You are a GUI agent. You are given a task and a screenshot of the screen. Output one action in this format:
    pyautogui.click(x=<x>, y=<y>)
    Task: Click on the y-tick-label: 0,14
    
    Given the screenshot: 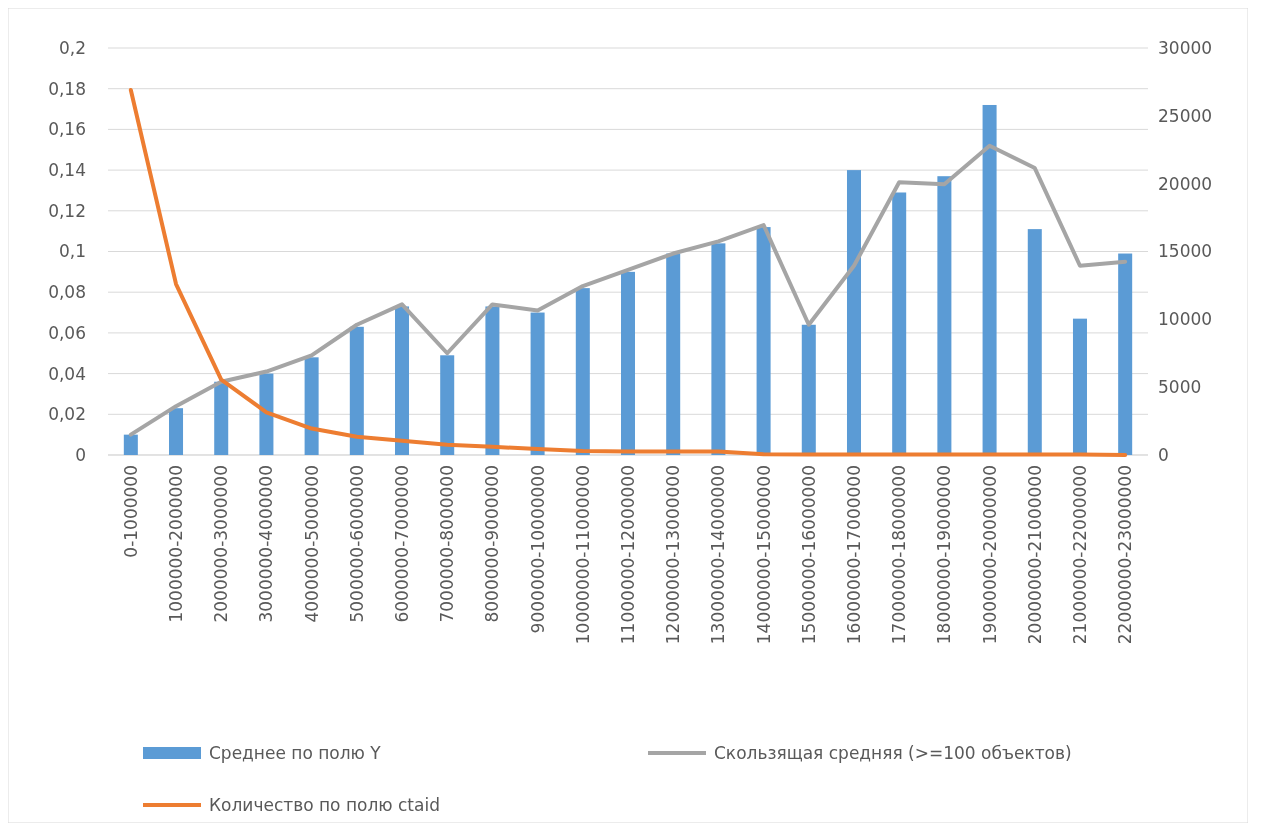 What is the action you would take?
    pyautogui.click(x=67, y=170)
    